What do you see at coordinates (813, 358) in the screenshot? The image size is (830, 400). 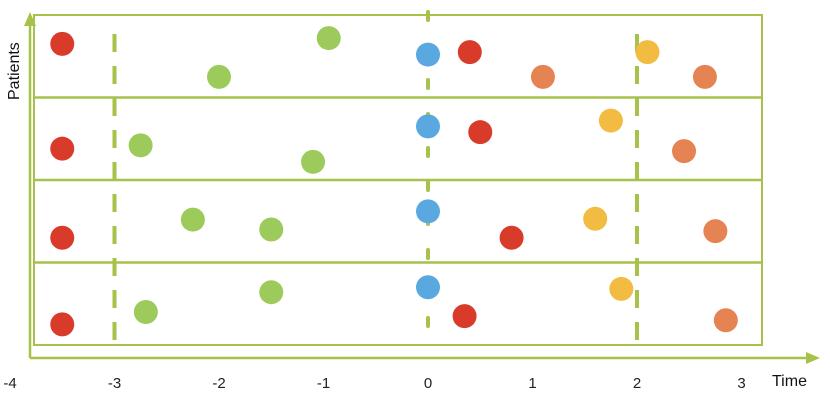 I see `x-axis-arrowhead` at bounding box center [813, 358].